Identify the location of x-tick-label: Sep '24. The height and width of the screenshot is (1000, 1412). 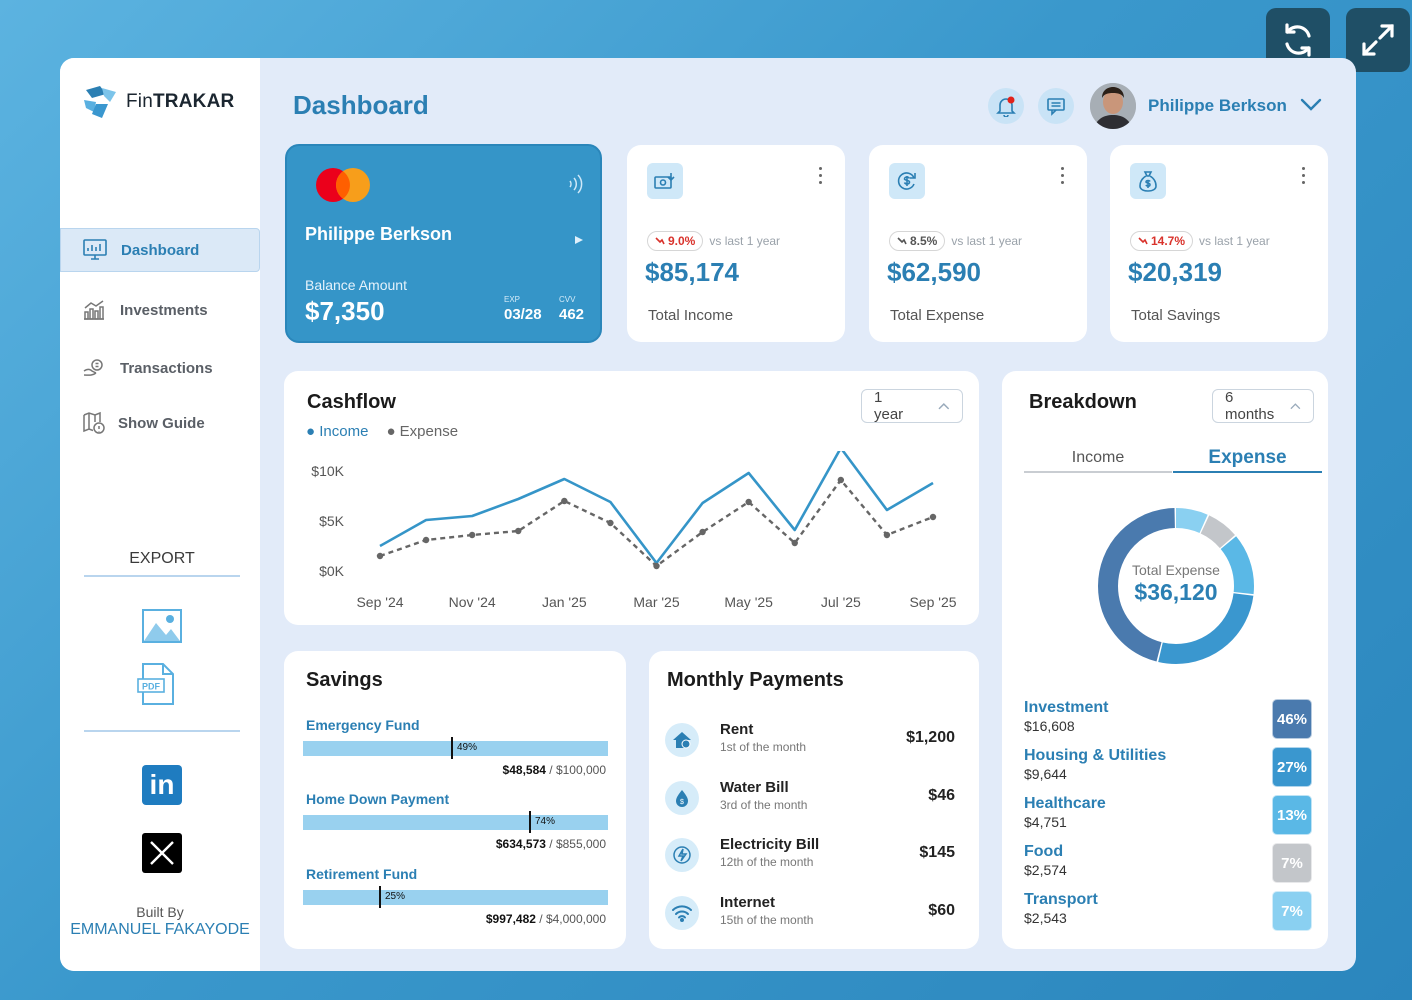
(379, 602).